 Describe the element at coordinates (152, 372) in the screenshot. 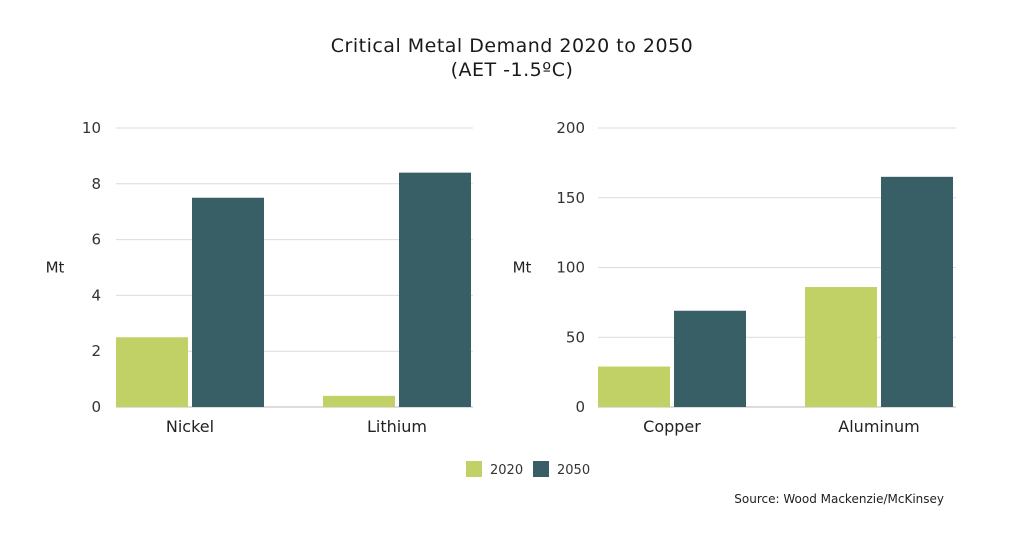

I see `bar-nickel-2020` at that location.